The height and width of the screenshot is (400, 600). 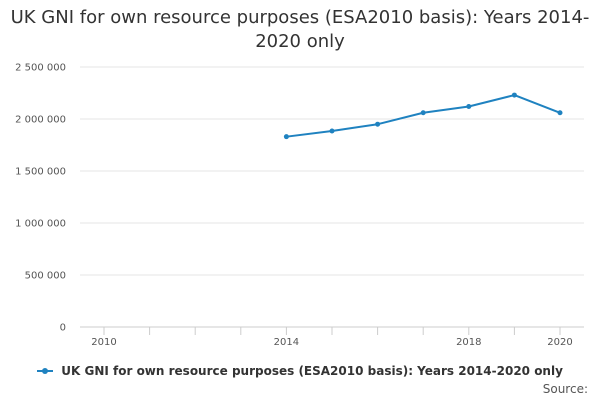 What do you see at coordinates (40, 120) in the screenshot?
I see `y-tick-label: 2 000 000` at bounding box center [40, 120].